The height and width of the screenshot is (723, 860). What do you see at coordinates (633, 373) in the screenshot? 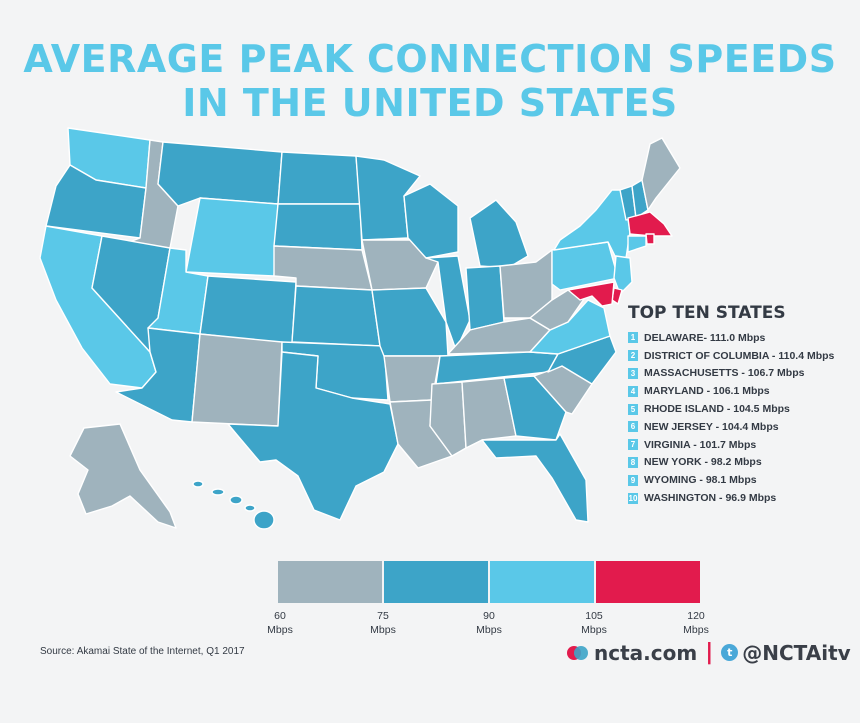
I see `rank-badge: 3` at bounding box center [633, 373].